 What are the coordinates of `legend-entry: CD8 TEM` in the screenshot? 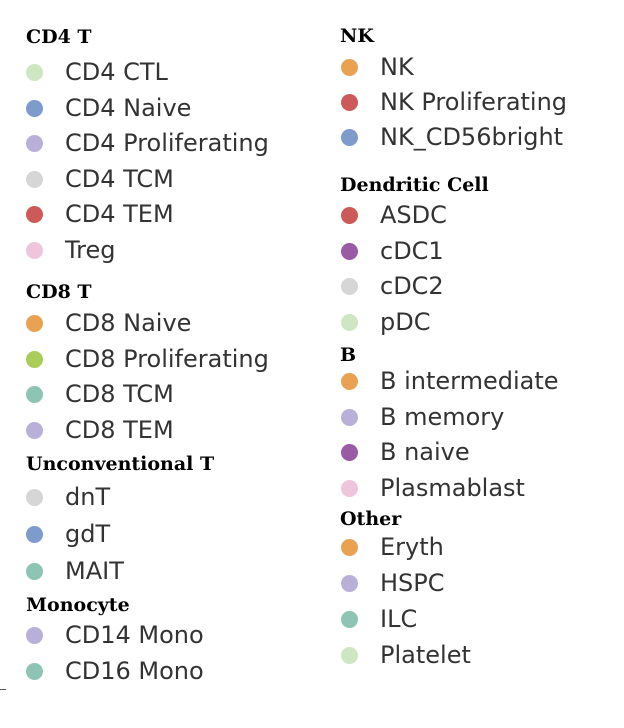 It's located at (100, 430).